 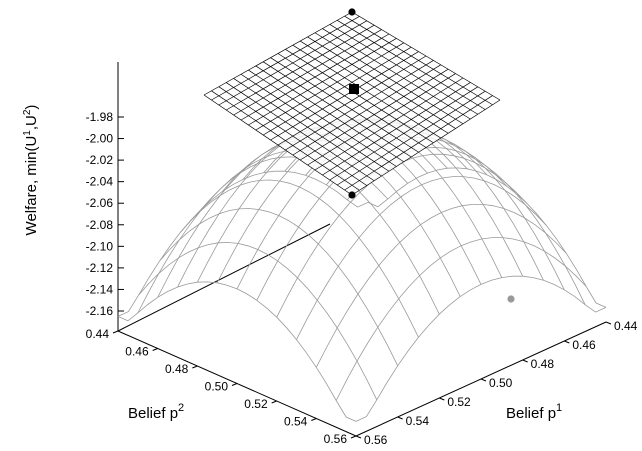 What do you see at coordinates (177, 369) in the screenshot?
I see `p2-tick-label: 0.48` at bounding box center [177, 369].